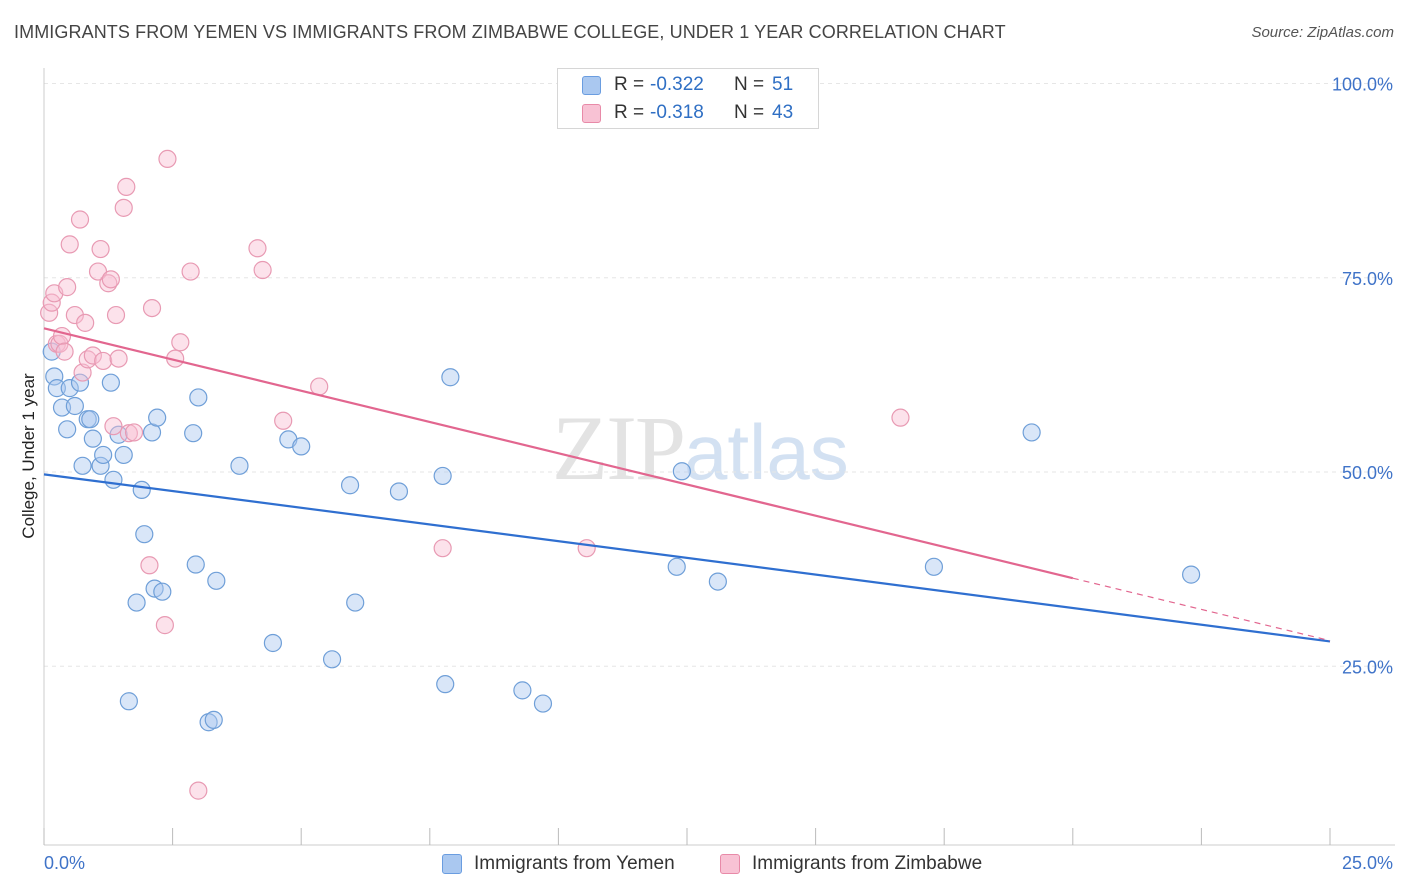 The width and height of the screenshot is (1406, 892). I want to click on x-tick-label: 0.0%, so click(64, 863).